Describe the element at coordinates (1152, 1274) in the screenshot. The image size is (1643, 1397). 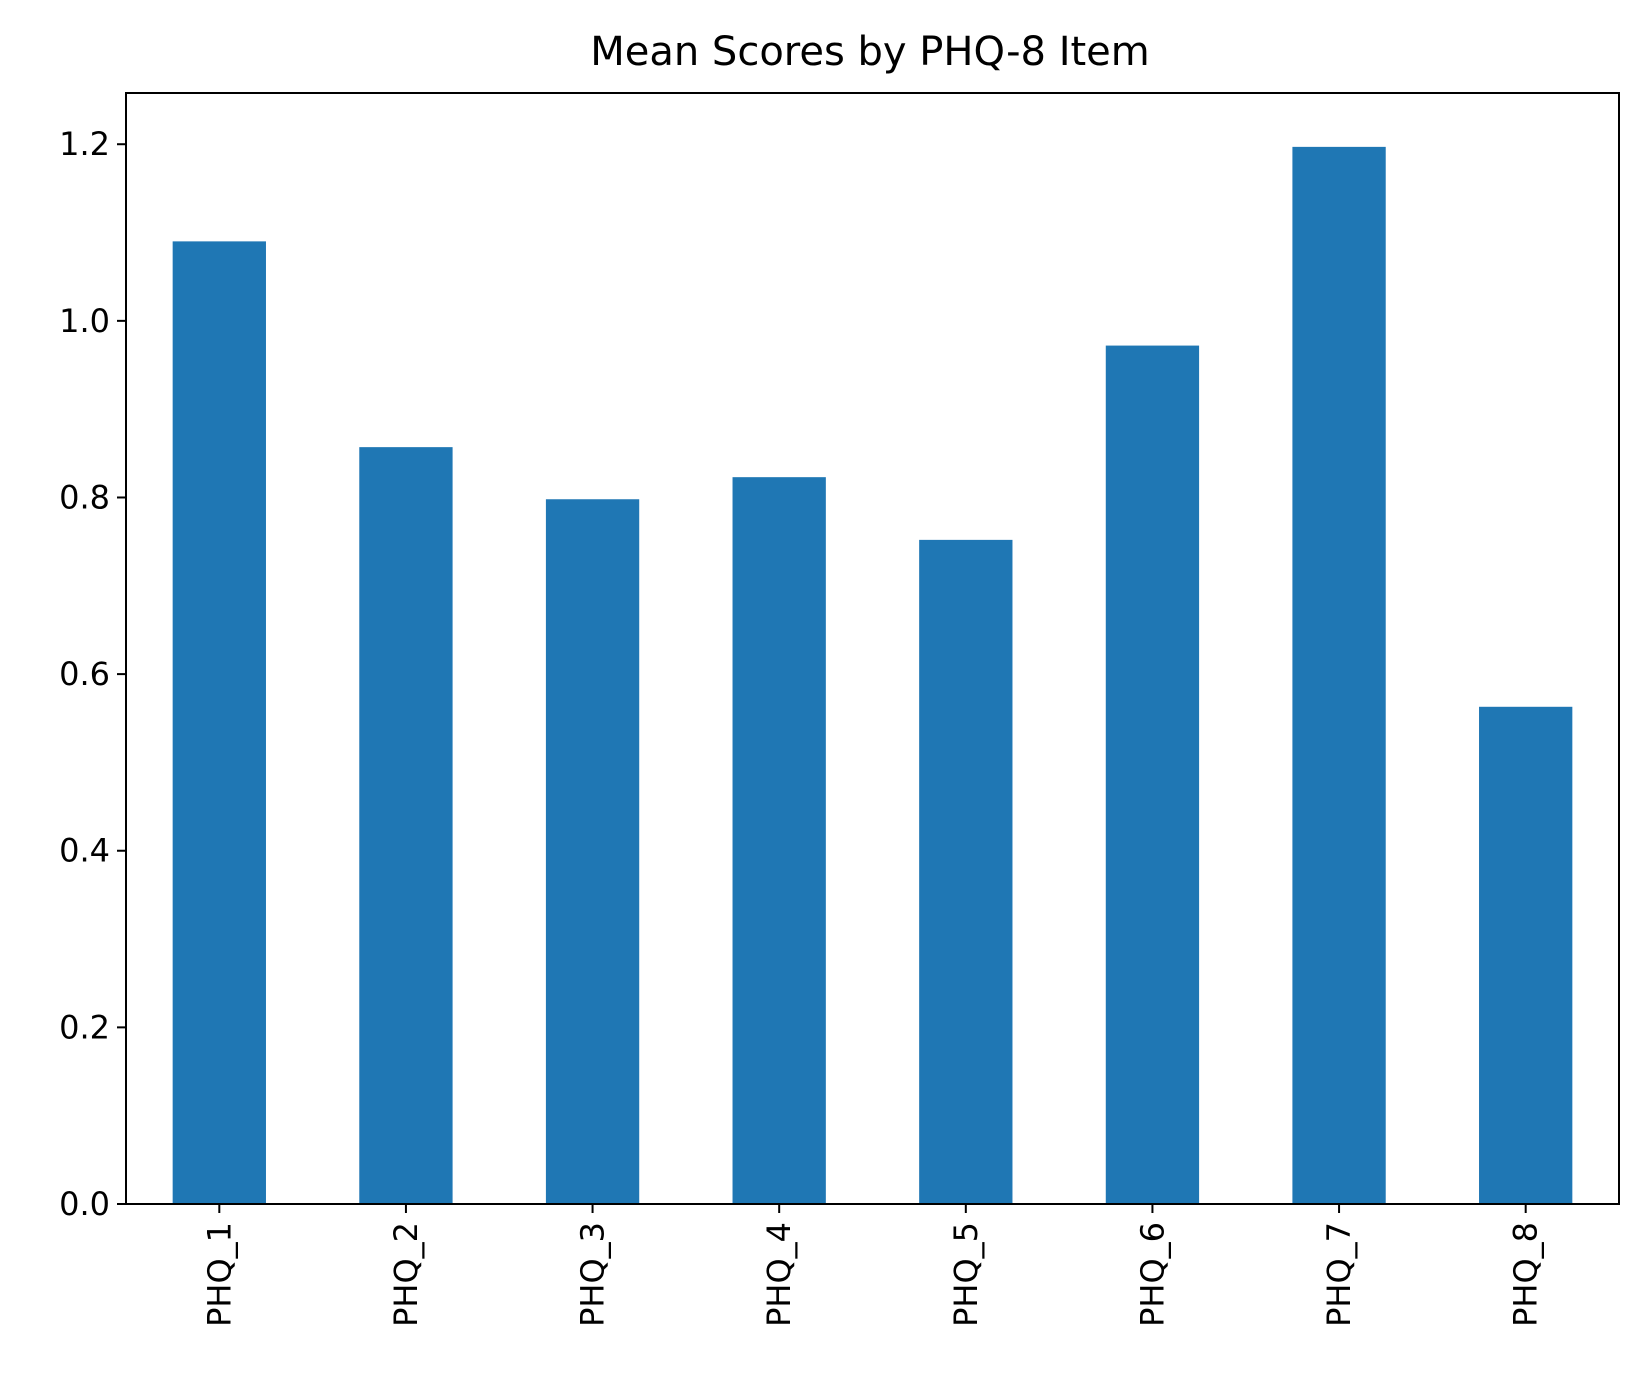
I see `x-tick-label: PHQ_6` at that location.